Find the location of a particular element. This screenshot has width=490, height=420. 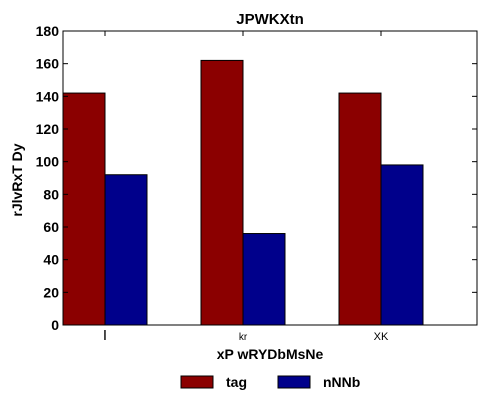

legend-label-tag: tag is located at coordinates (236, 382).